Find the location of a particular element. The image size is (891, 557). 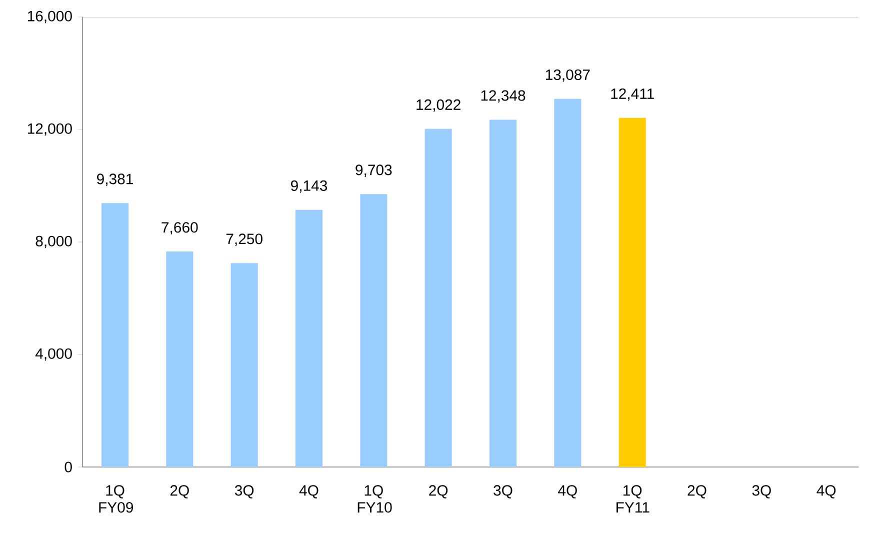

data-label: 9,143 is located at coordinates (309, 186).